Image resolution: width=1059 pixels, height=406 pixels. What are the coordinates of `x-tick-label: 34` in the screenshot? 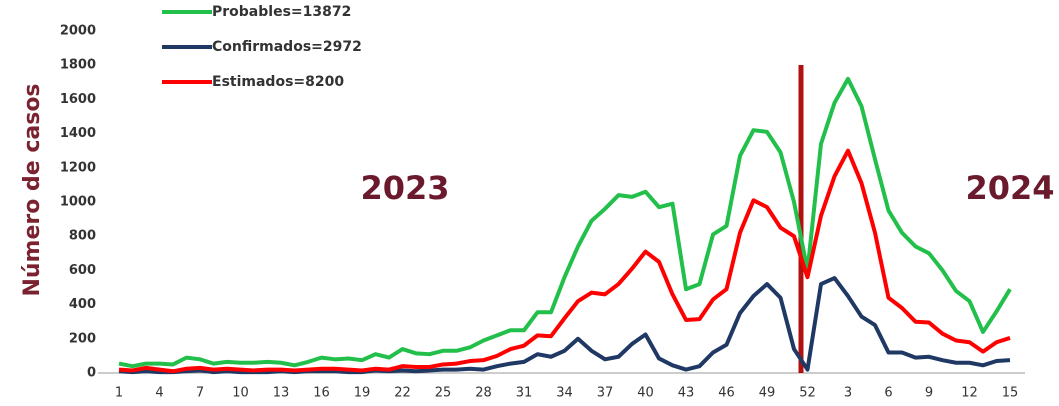 It's located at (564, 393).